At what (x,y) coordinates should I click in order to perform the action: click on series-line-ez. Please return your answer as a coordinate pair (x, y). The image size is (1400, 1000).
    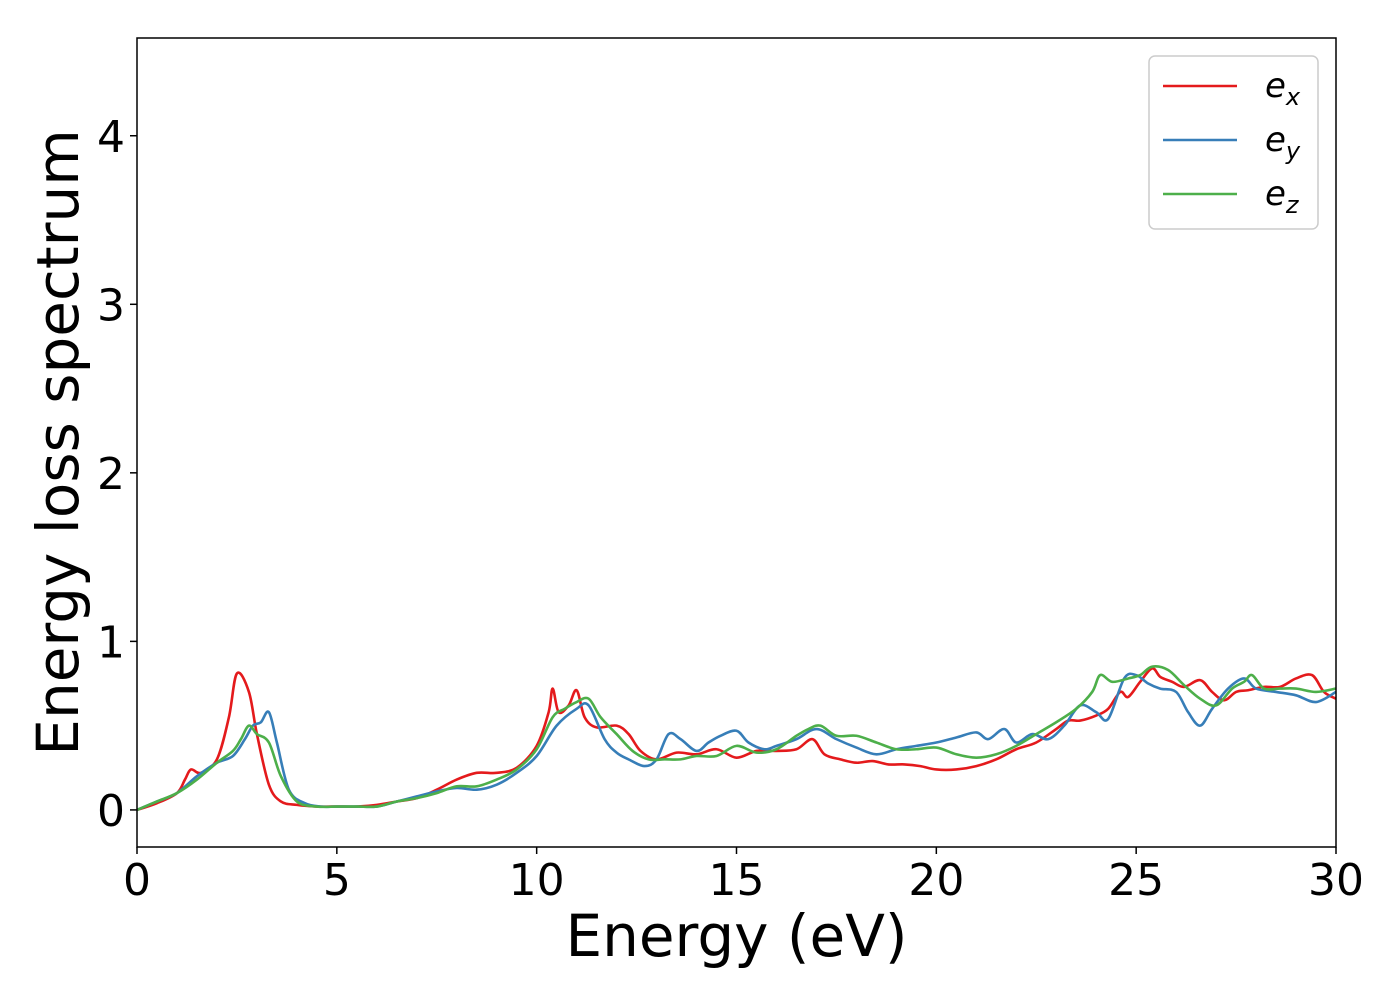
    Looking at the image, I should click on (736, 738).